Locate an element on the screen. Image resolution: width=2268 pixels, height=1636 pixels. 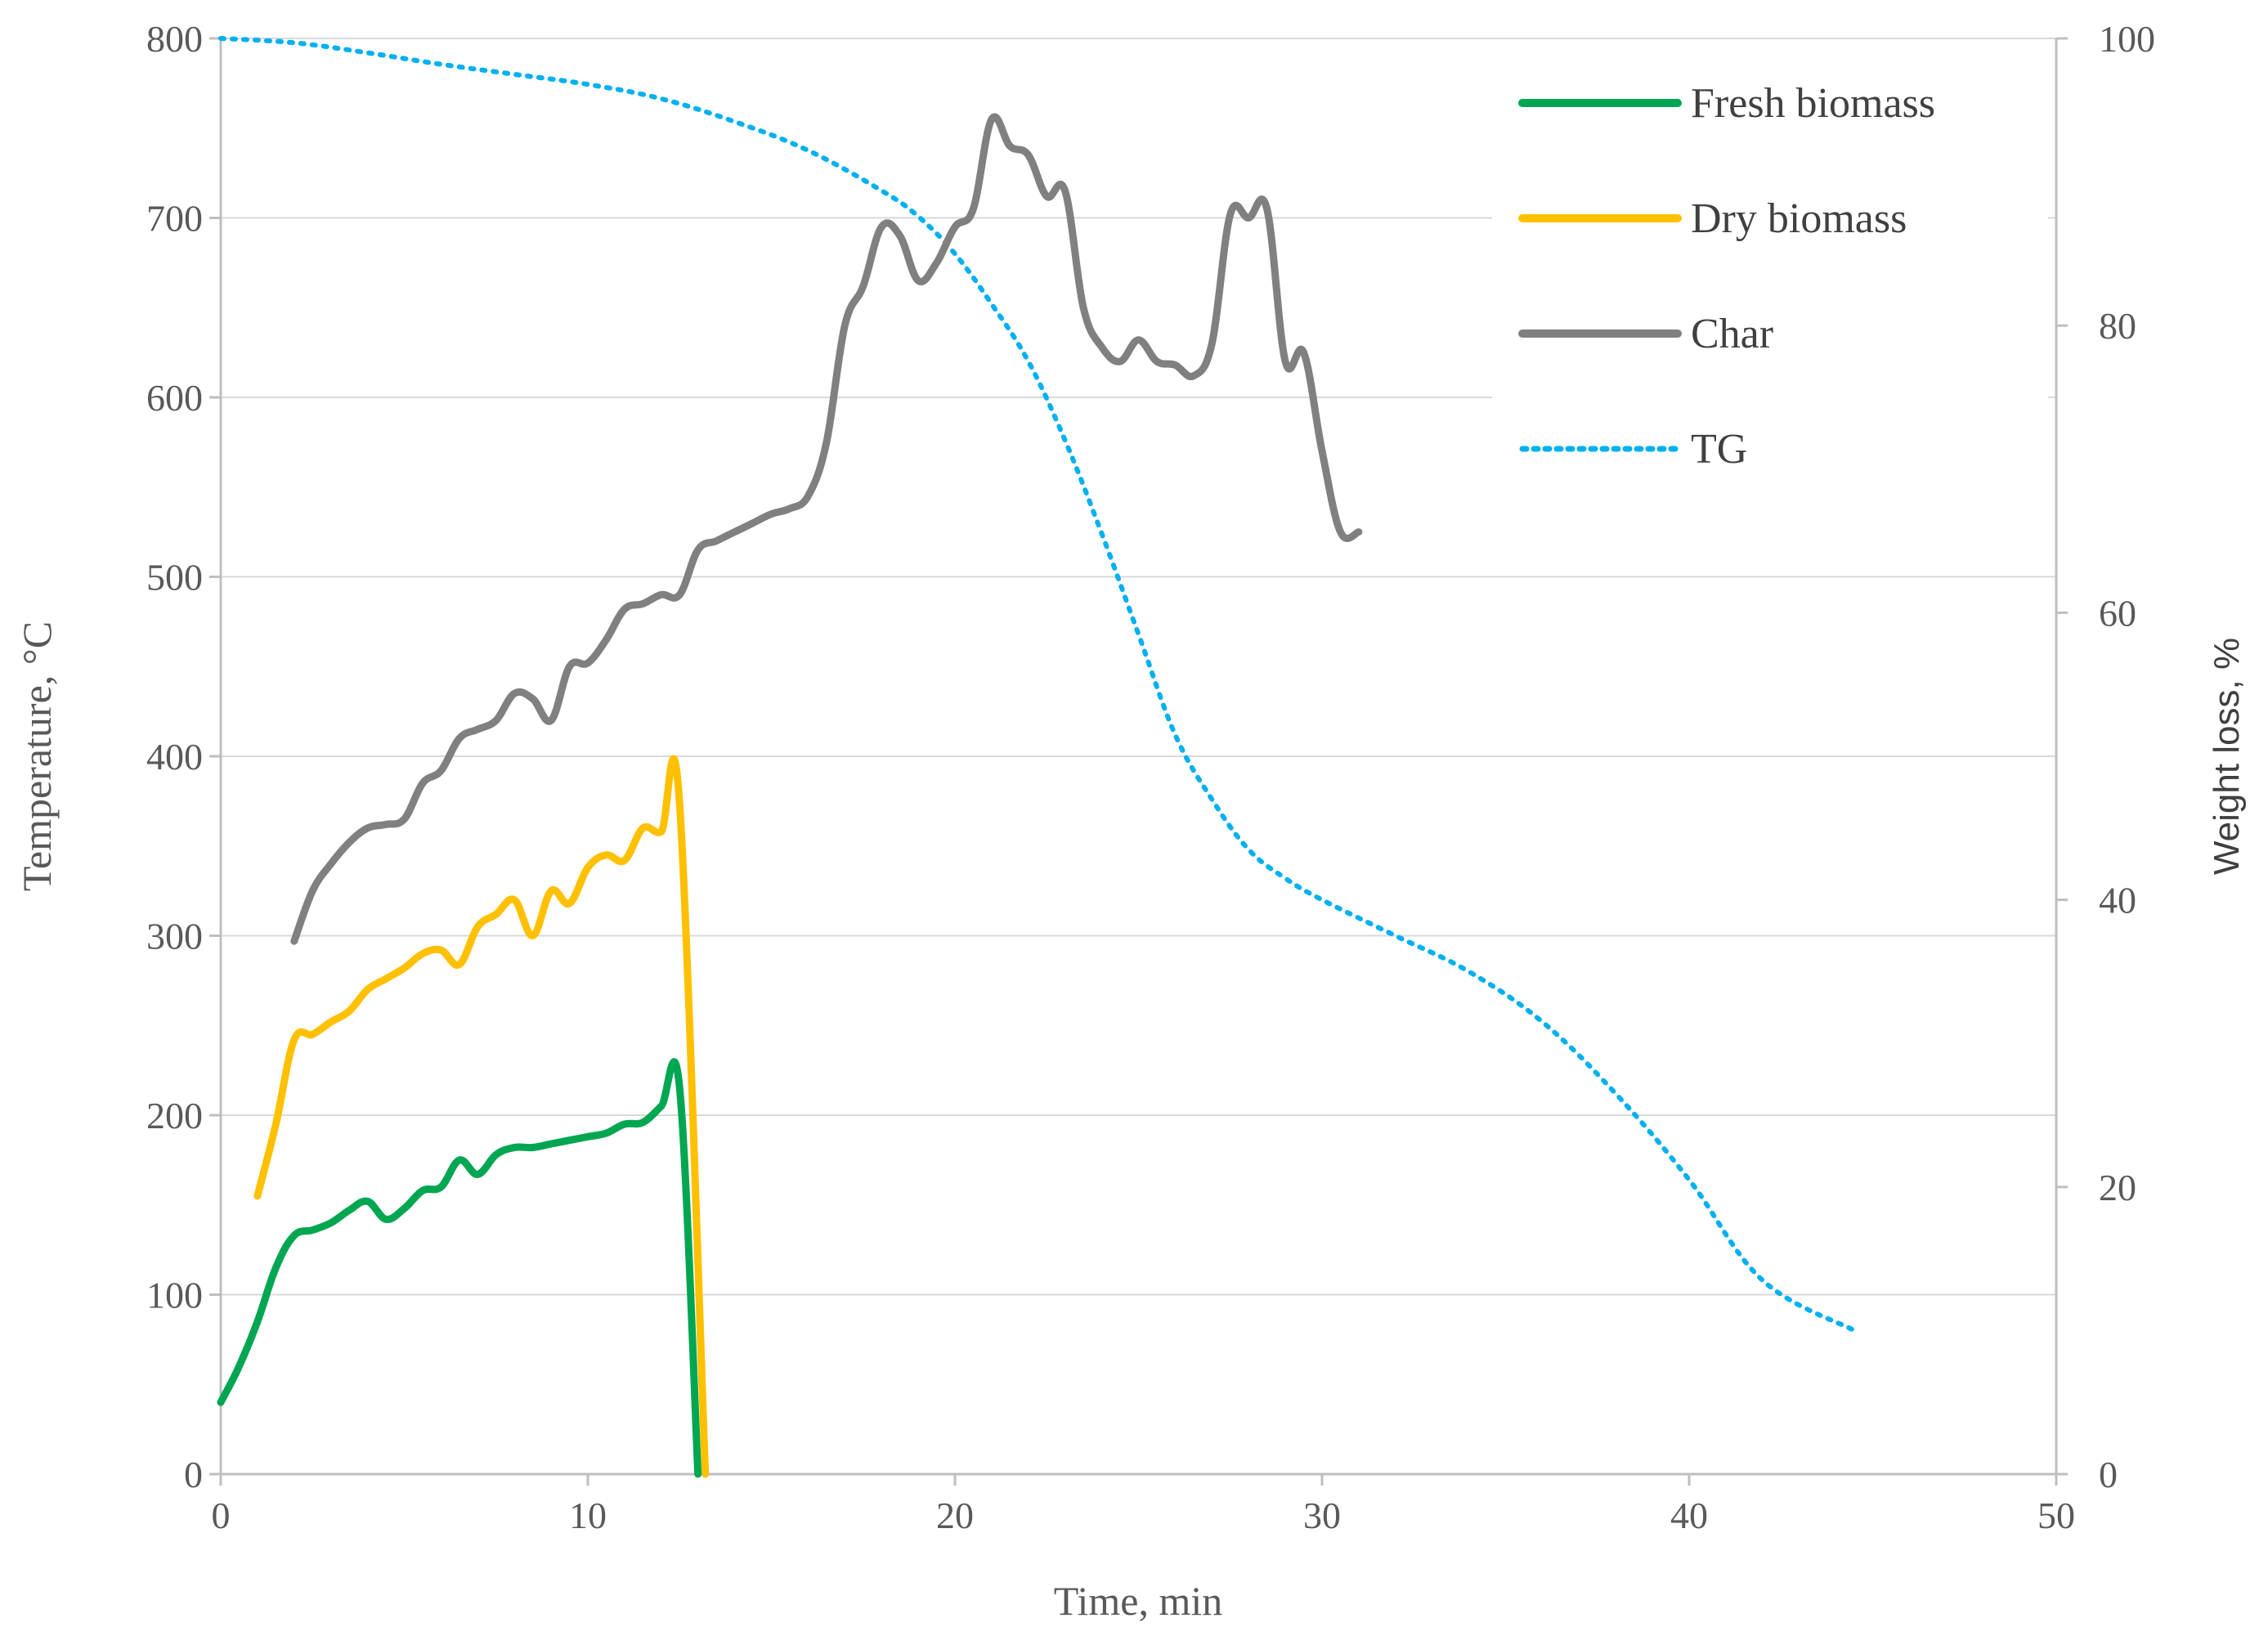
y2-tick-label-5: 100 is located at coordinates (2127, 39).